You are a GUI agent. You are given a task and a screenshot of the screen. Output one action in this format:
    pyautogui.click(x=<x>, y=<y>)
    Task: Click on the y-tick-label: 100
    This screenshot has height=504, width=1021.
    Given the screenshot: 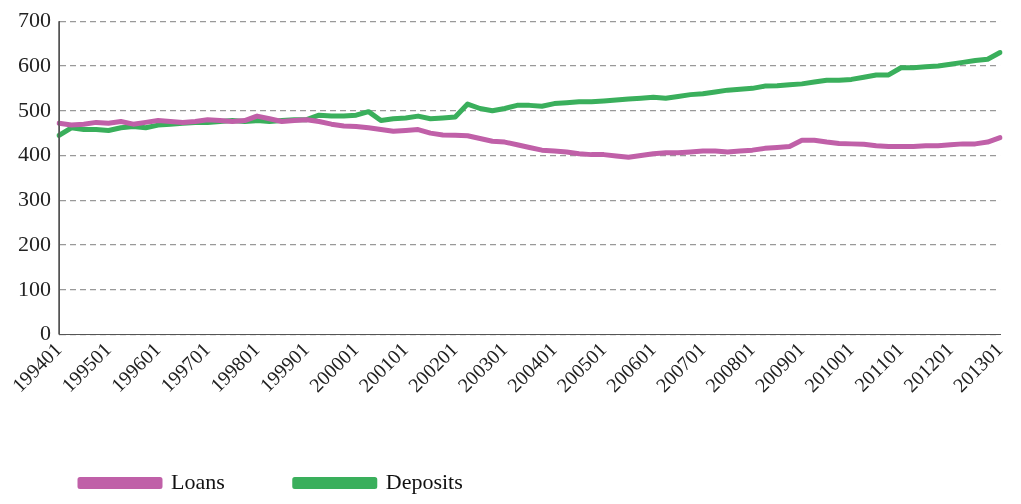 What is the action you would take?
    pyautogui.click(x=34, y=288)
    